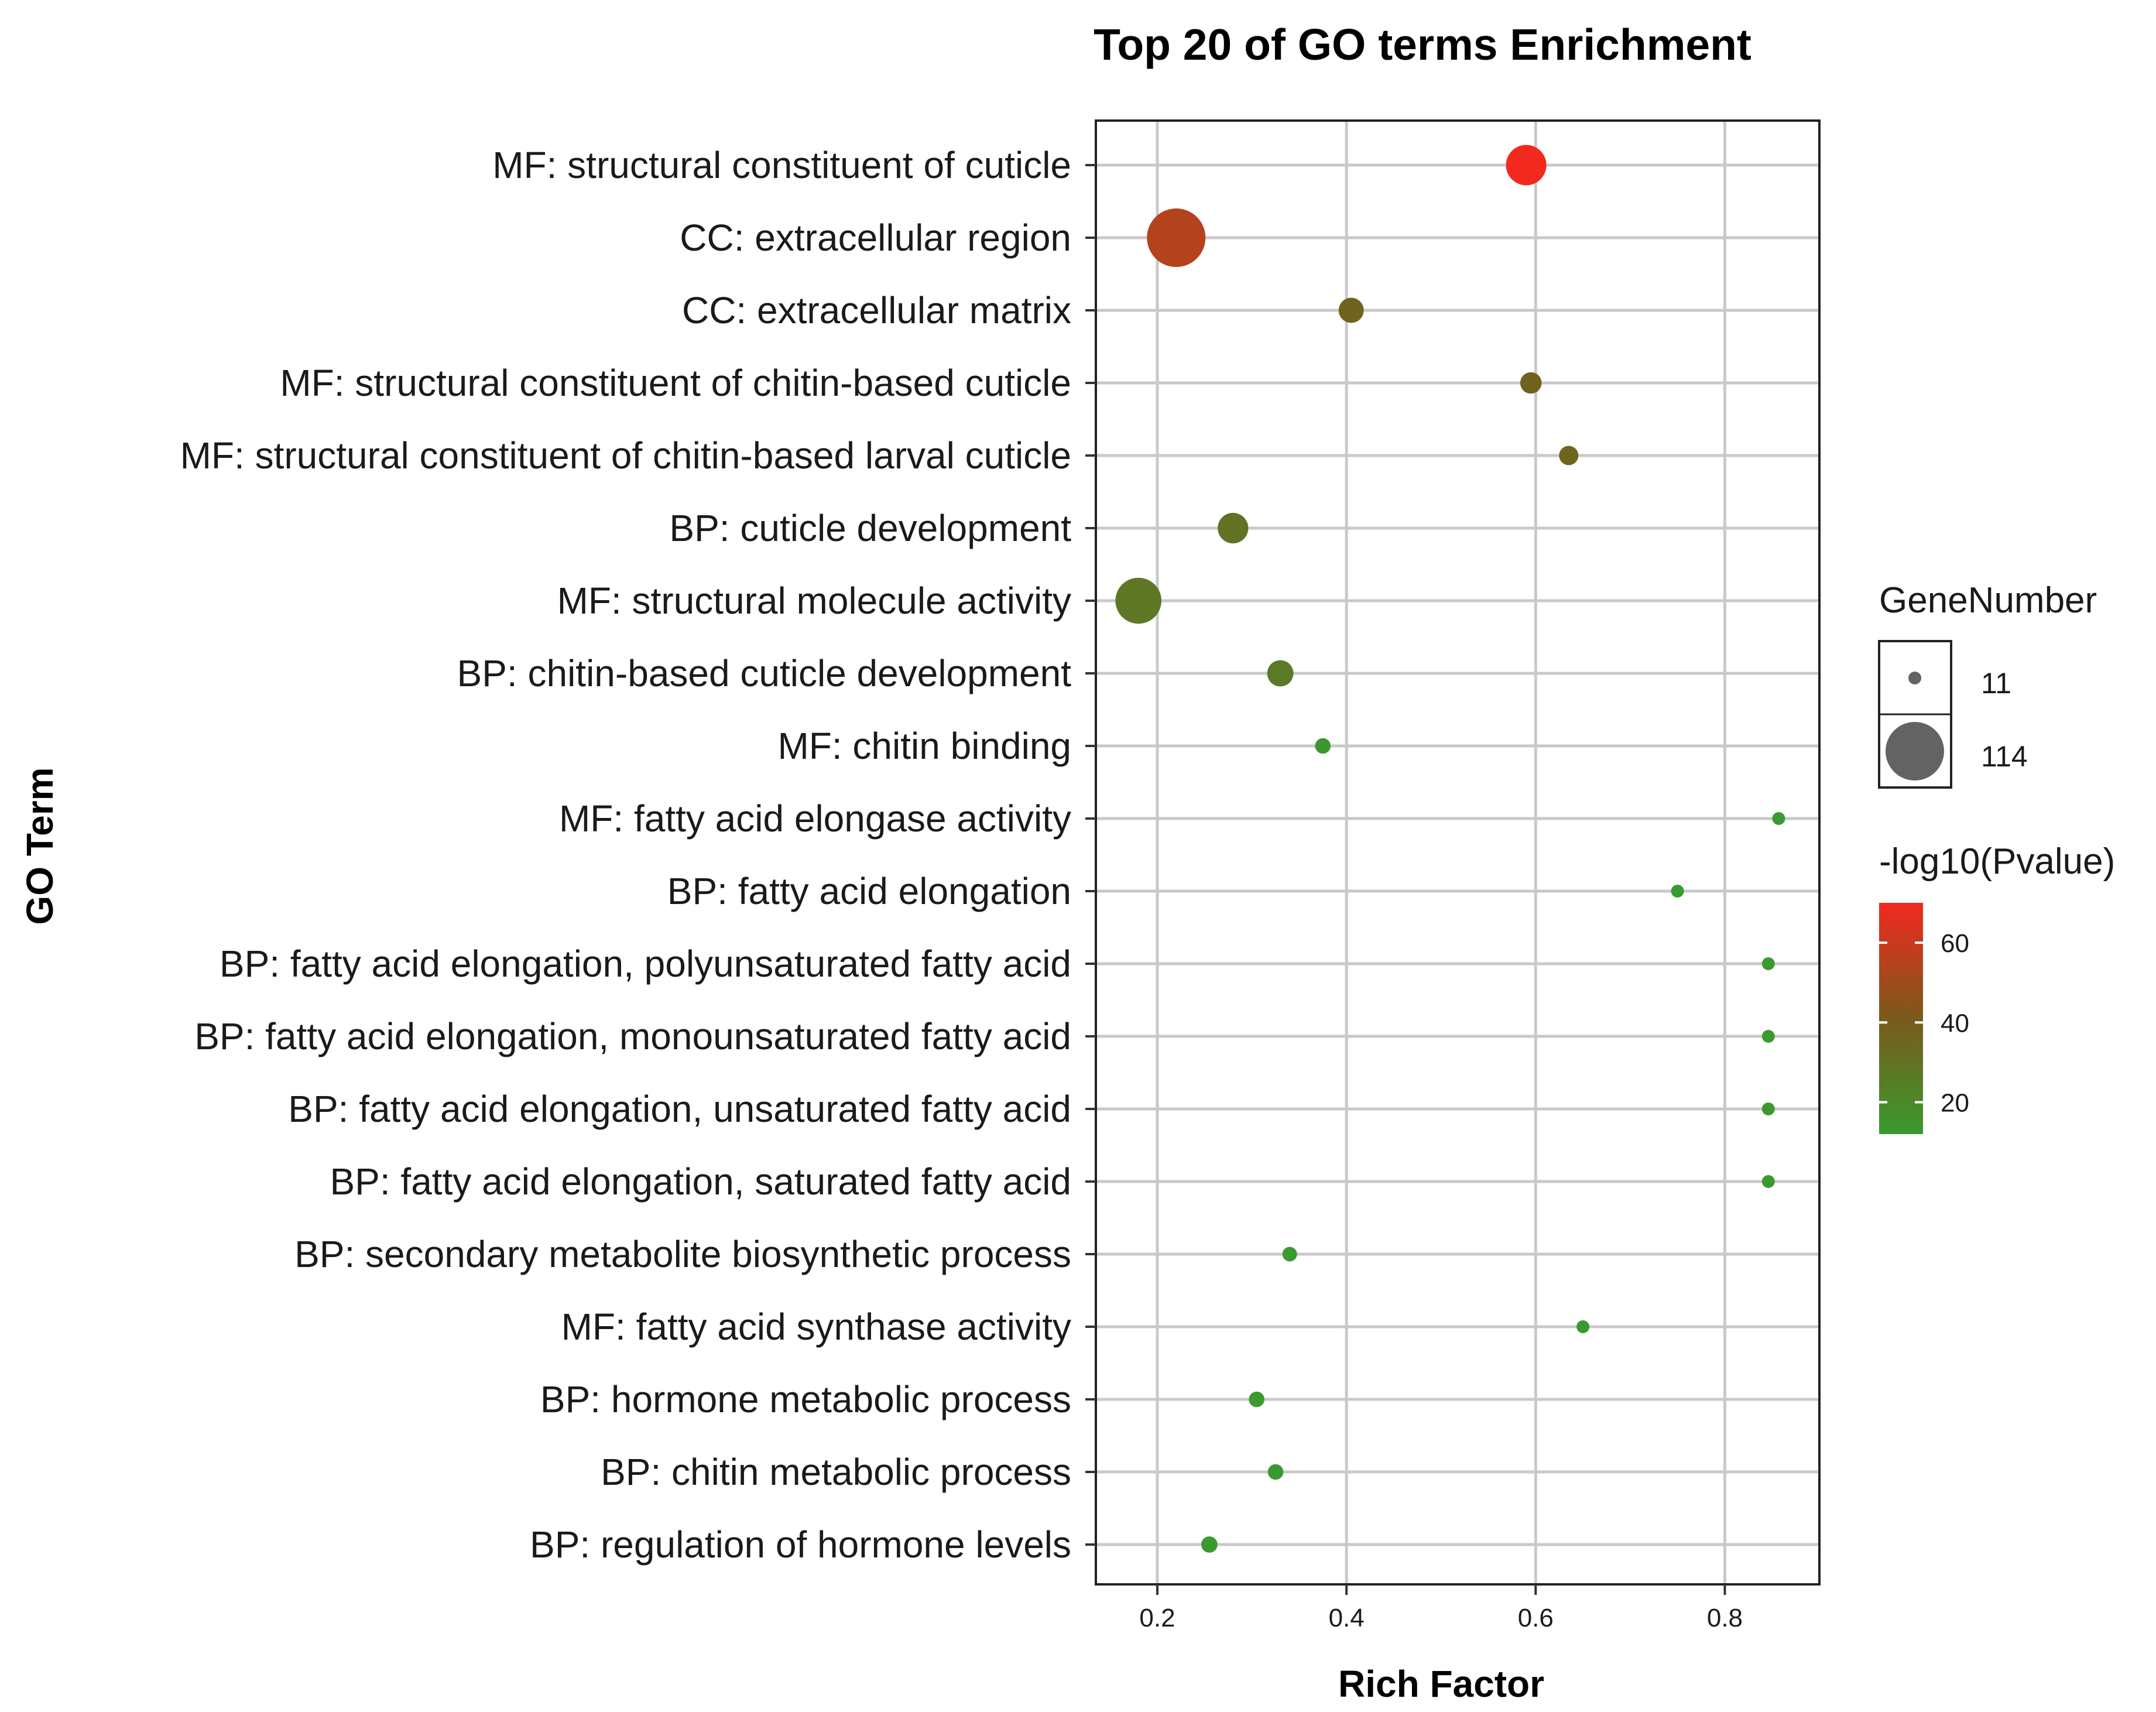 This screenshot has height=1712, width=2156. Describe the element at coordinates (1997, 862) in the screenshot. I see `color-legend-title: -log10(Pvalue)` at that location.